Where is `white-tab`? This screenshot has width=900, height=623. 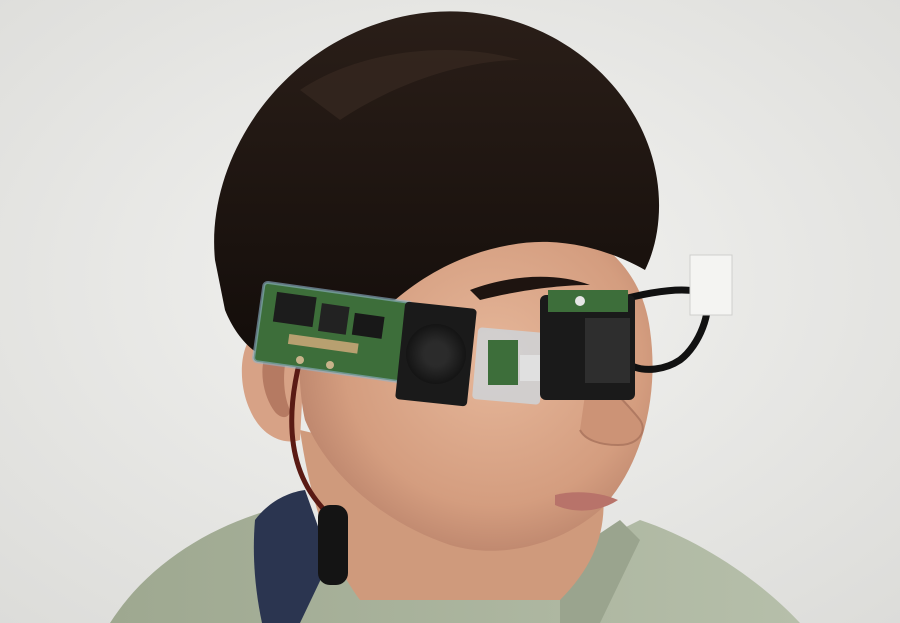
white-tab is located at coordinates (711, 285).